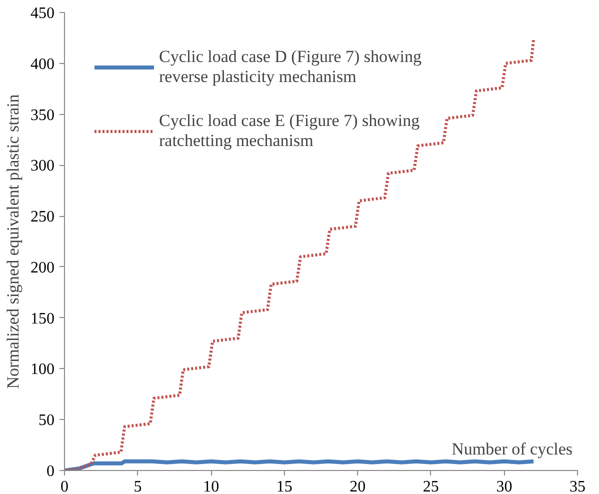  What do you see at coordinates (42, 267) in the screenshot?
I see `y-tick-label: 200` at bounding box center [42, 267].